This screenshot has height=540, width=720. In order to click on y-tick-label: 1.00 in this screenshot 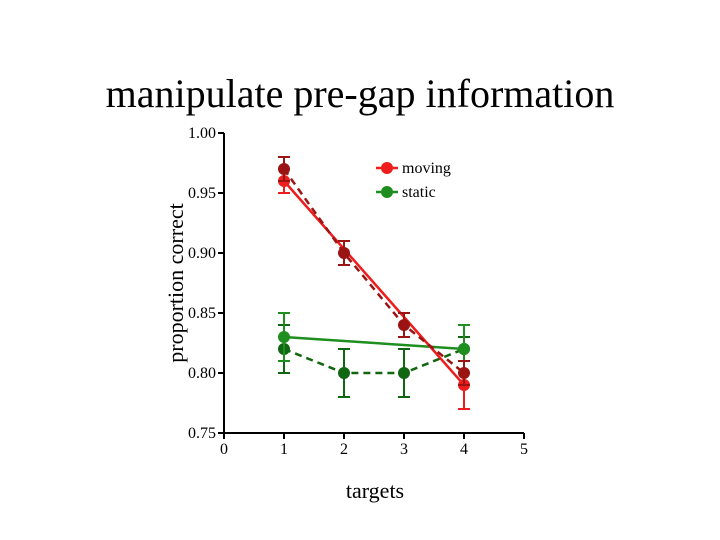, I will do `click(202, 133)`.